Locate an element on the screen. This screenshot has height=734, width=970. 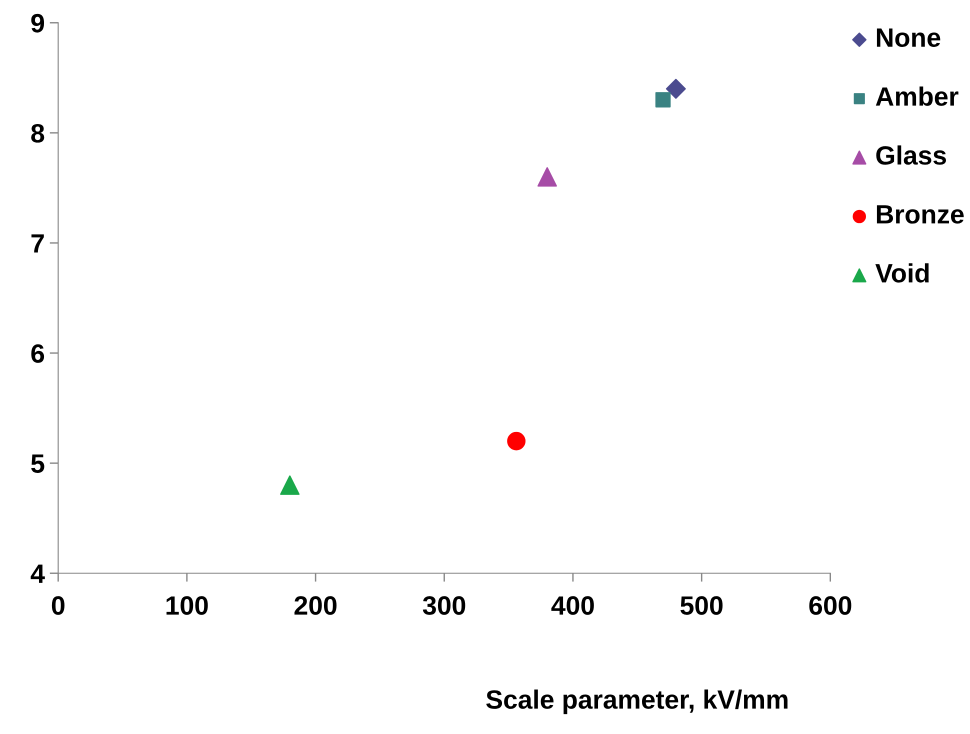
x-tick-label: 300 is located at coordinates (444, 605).